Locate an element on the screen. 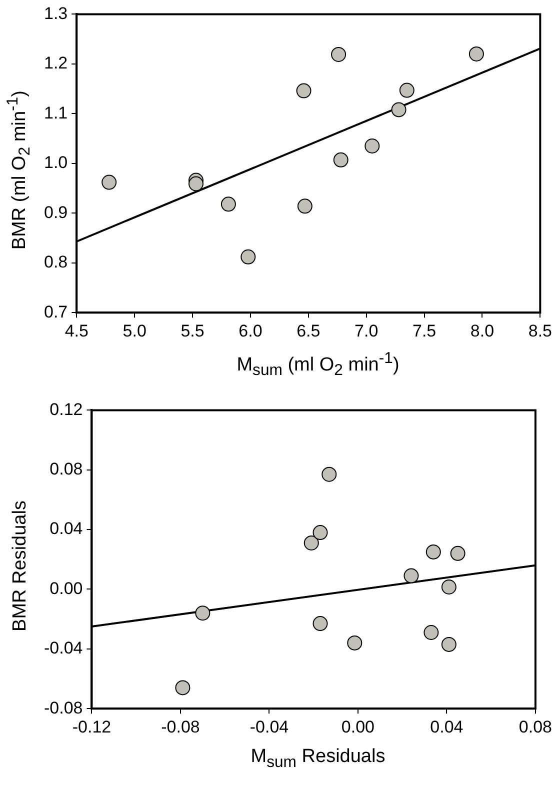  x-tick-label: 8.5 is located at coordinates (540, 330).